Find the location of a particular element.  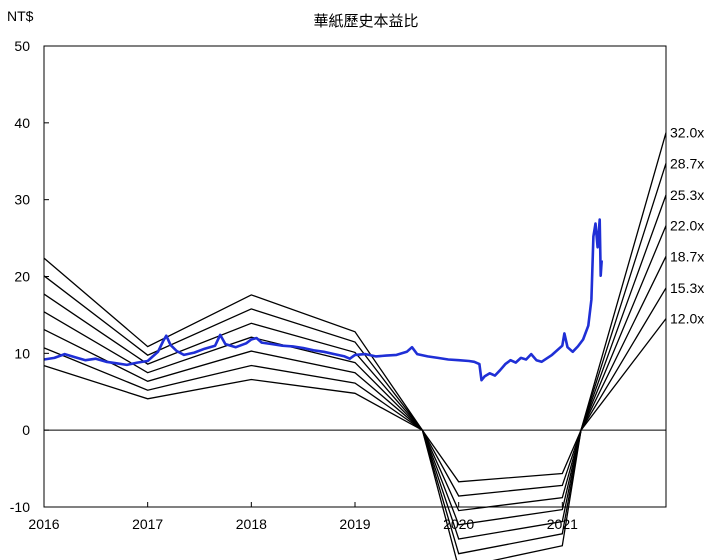

y-tick-label: 40 is located at coordinates (22, 123).